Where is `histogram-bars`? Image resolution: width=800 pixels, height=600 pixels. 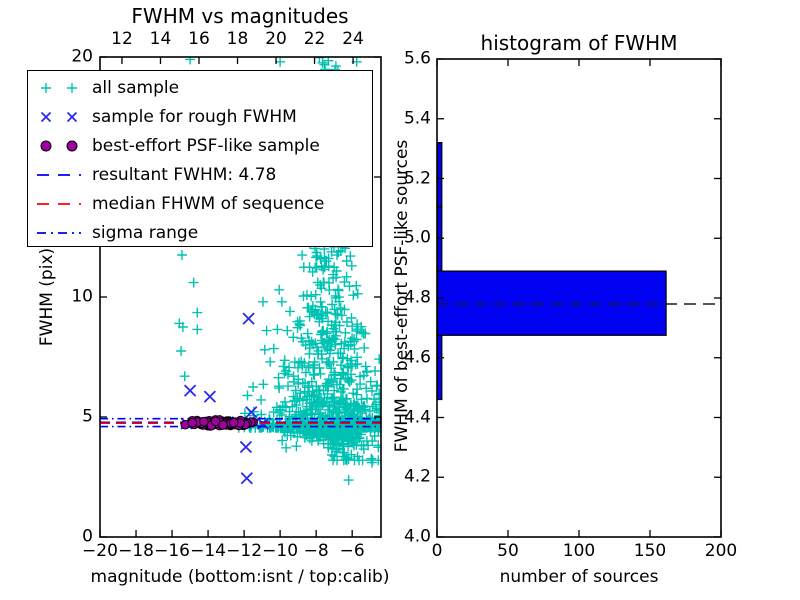 histogram-bars is located at coordinates (552, 271).